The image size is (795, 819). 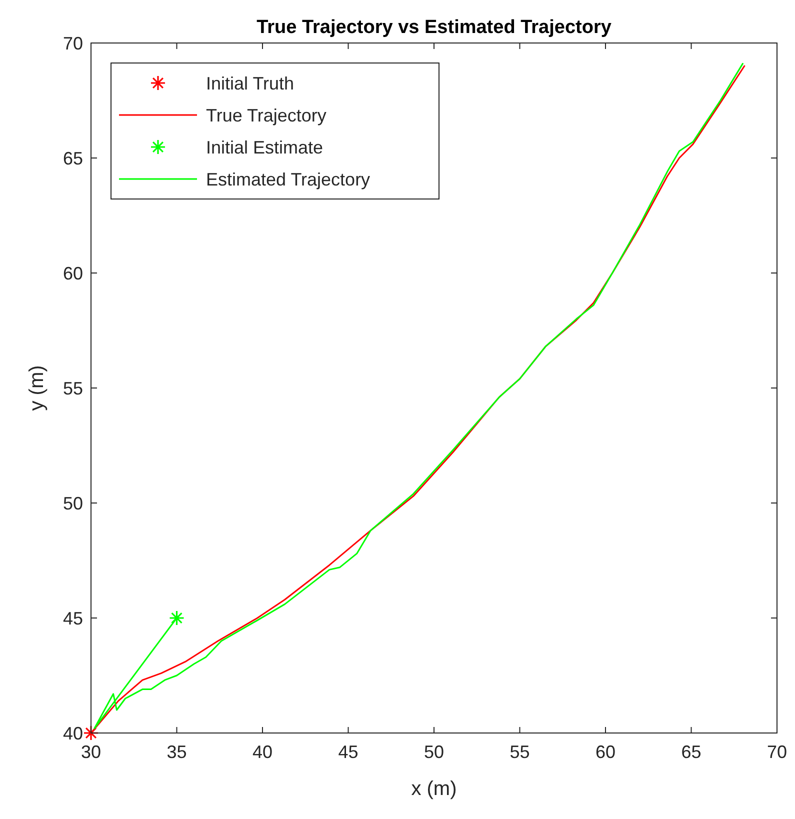 What do you see at coordinates (434, 789) in the screenshot?
I see `x-axis-title: x (m)` at bounding box center [434, 789].